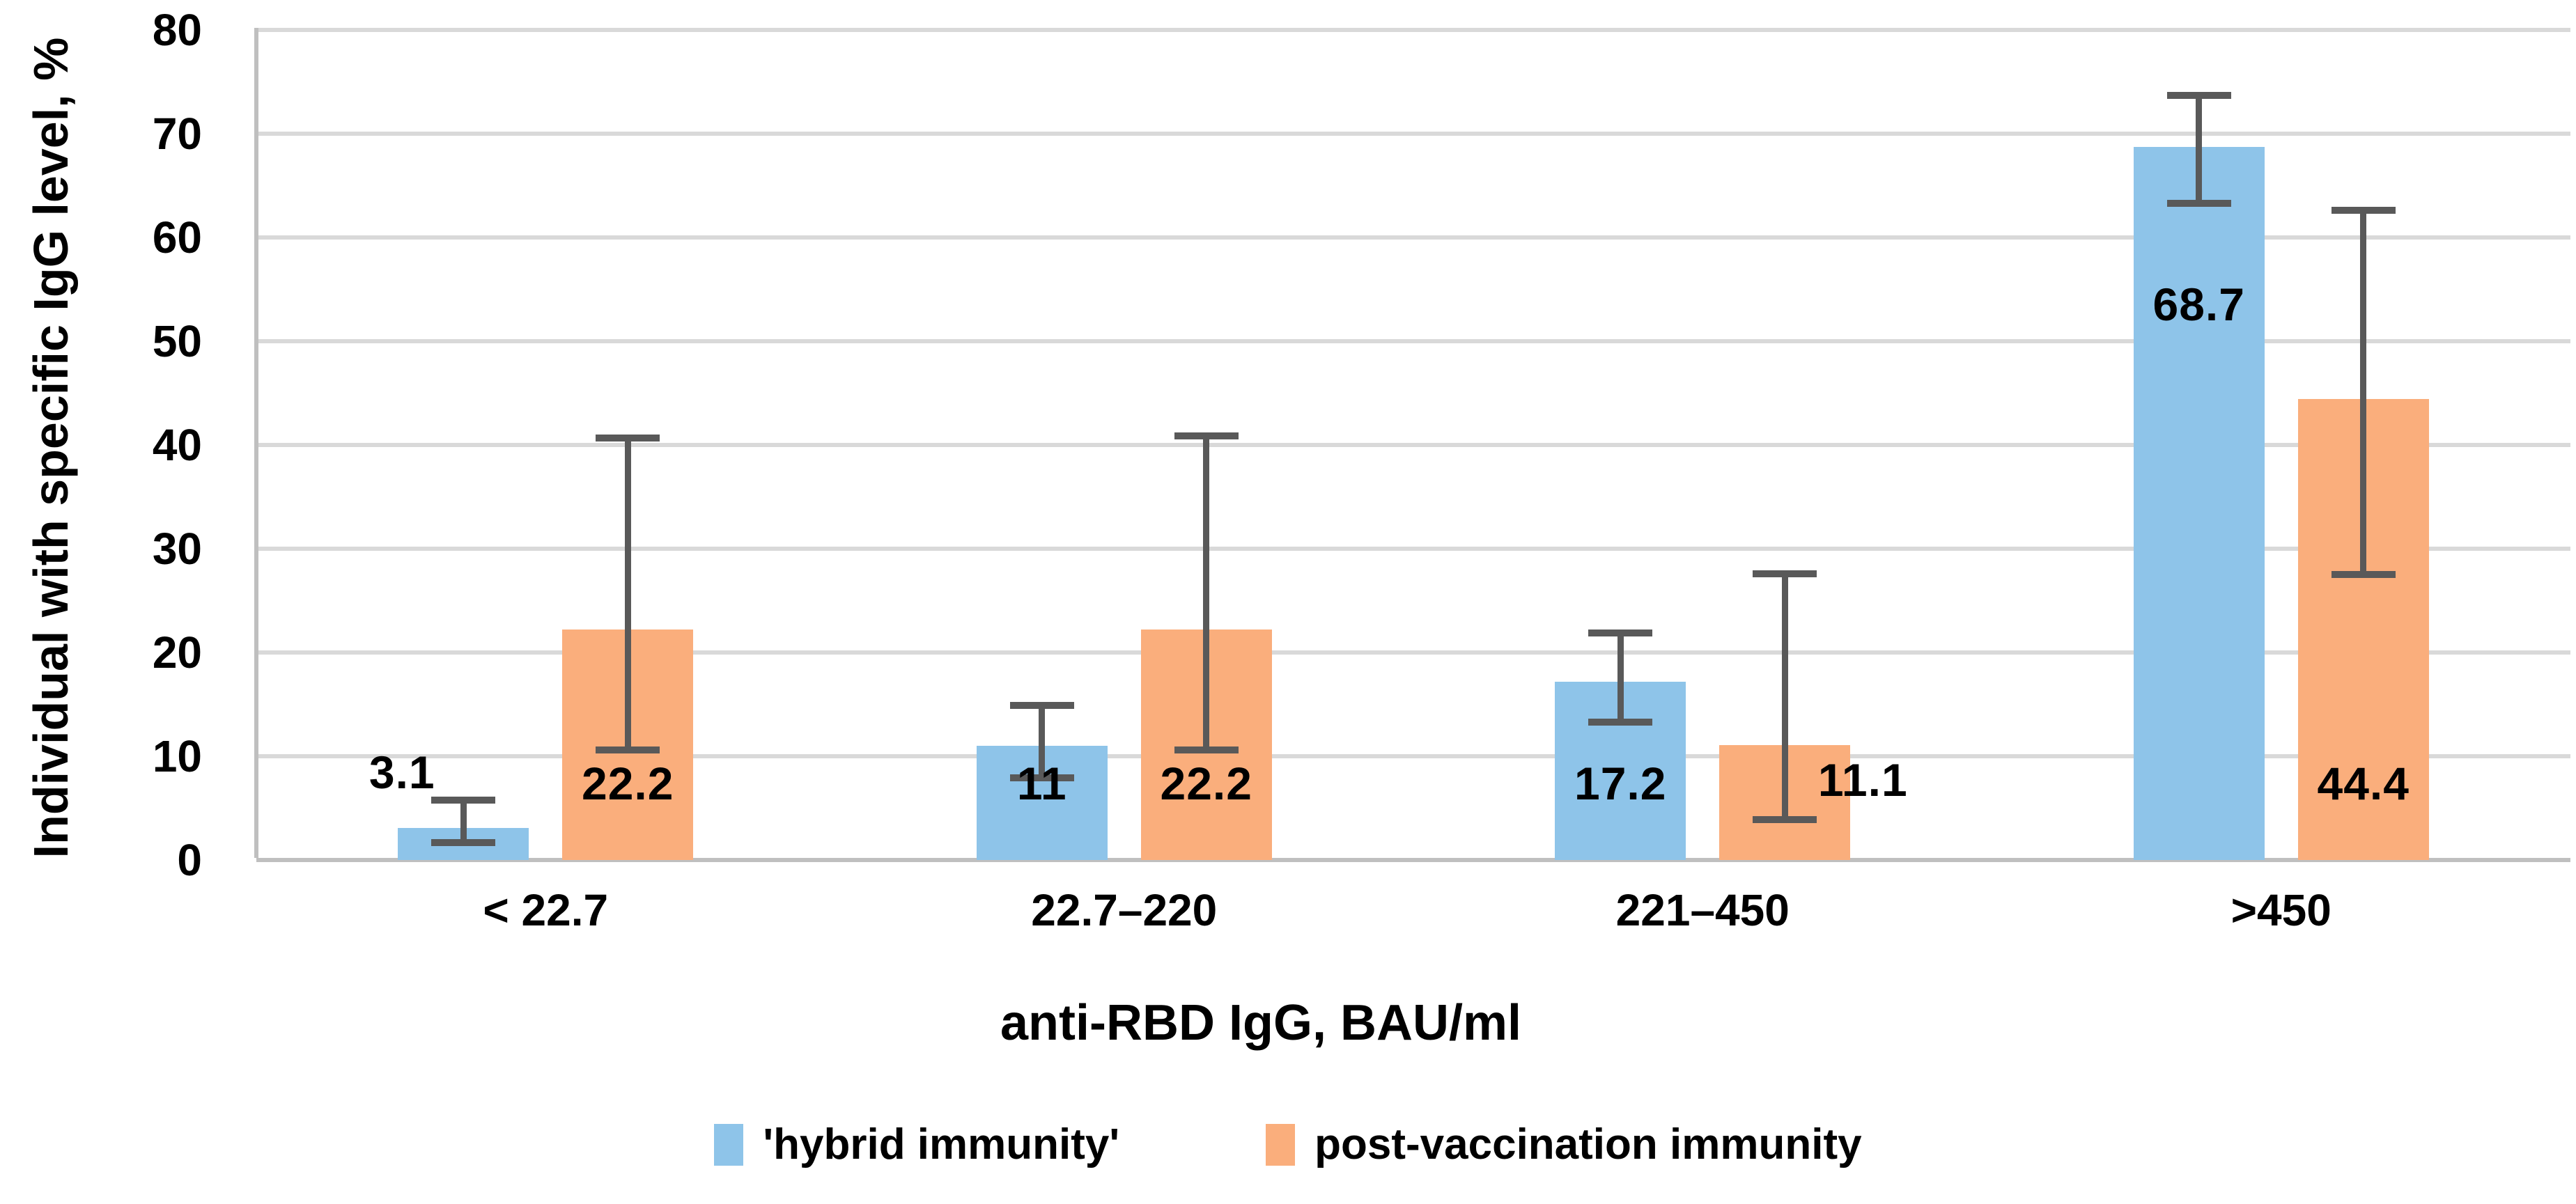 The height and width of the screenshot is (1204, 2576). I want to click on error-bar-upper-cap-s0-c3, so click(2198, 95).